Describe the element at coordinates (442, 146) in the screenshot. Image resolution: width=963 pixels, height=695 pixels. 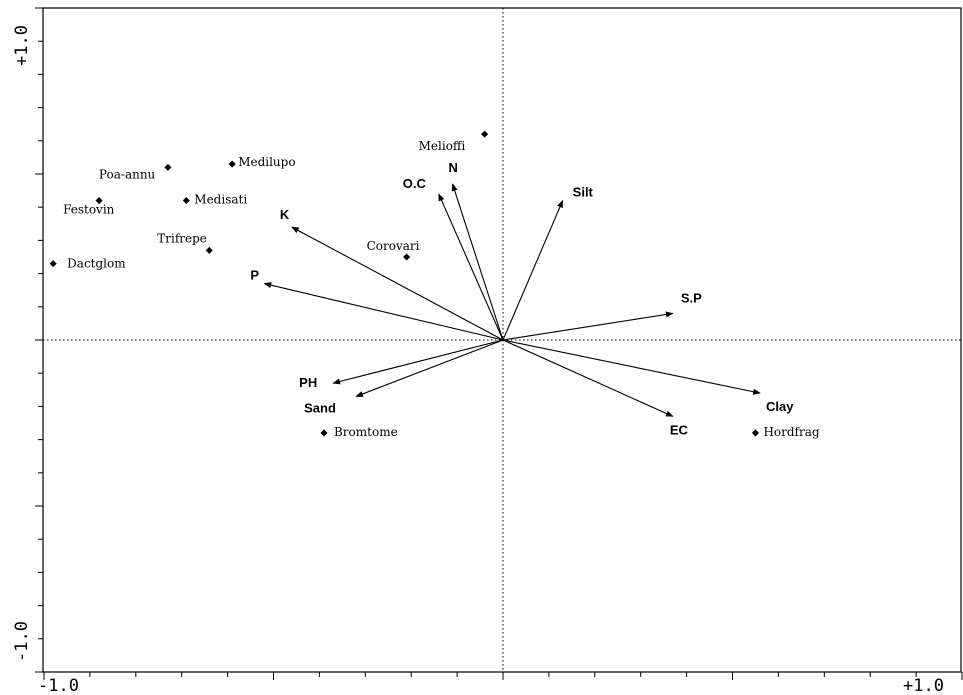
I see `species-label-melioffi: Melioffi` at that location.